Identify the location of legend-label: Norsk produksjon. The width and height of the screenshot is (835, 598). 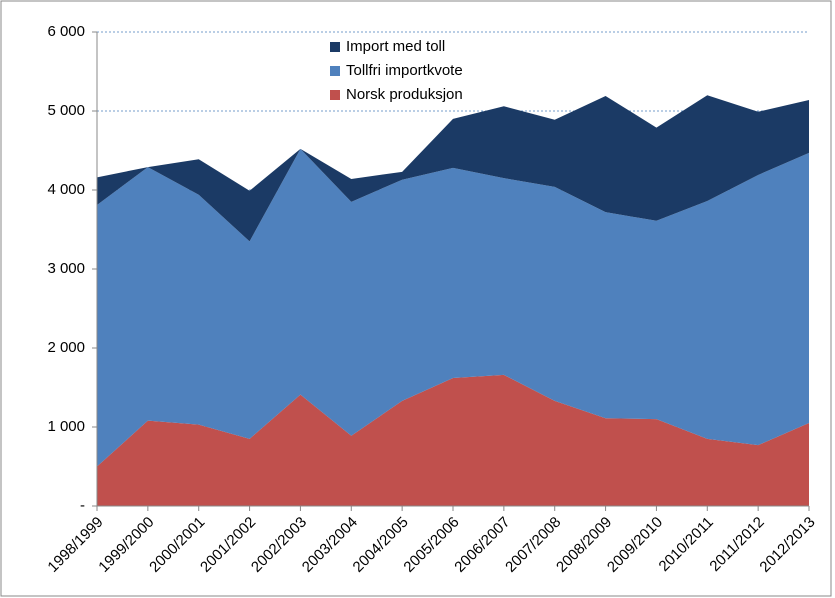
(404, 94).